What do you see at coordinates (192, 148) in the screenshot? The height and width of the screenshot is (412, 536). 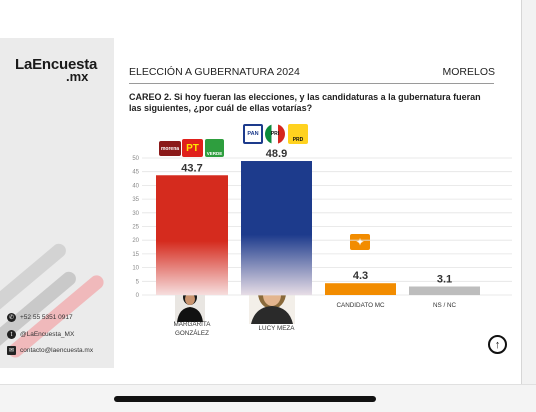 I see `pt-logo: PT` at bounding box center [192, 148].